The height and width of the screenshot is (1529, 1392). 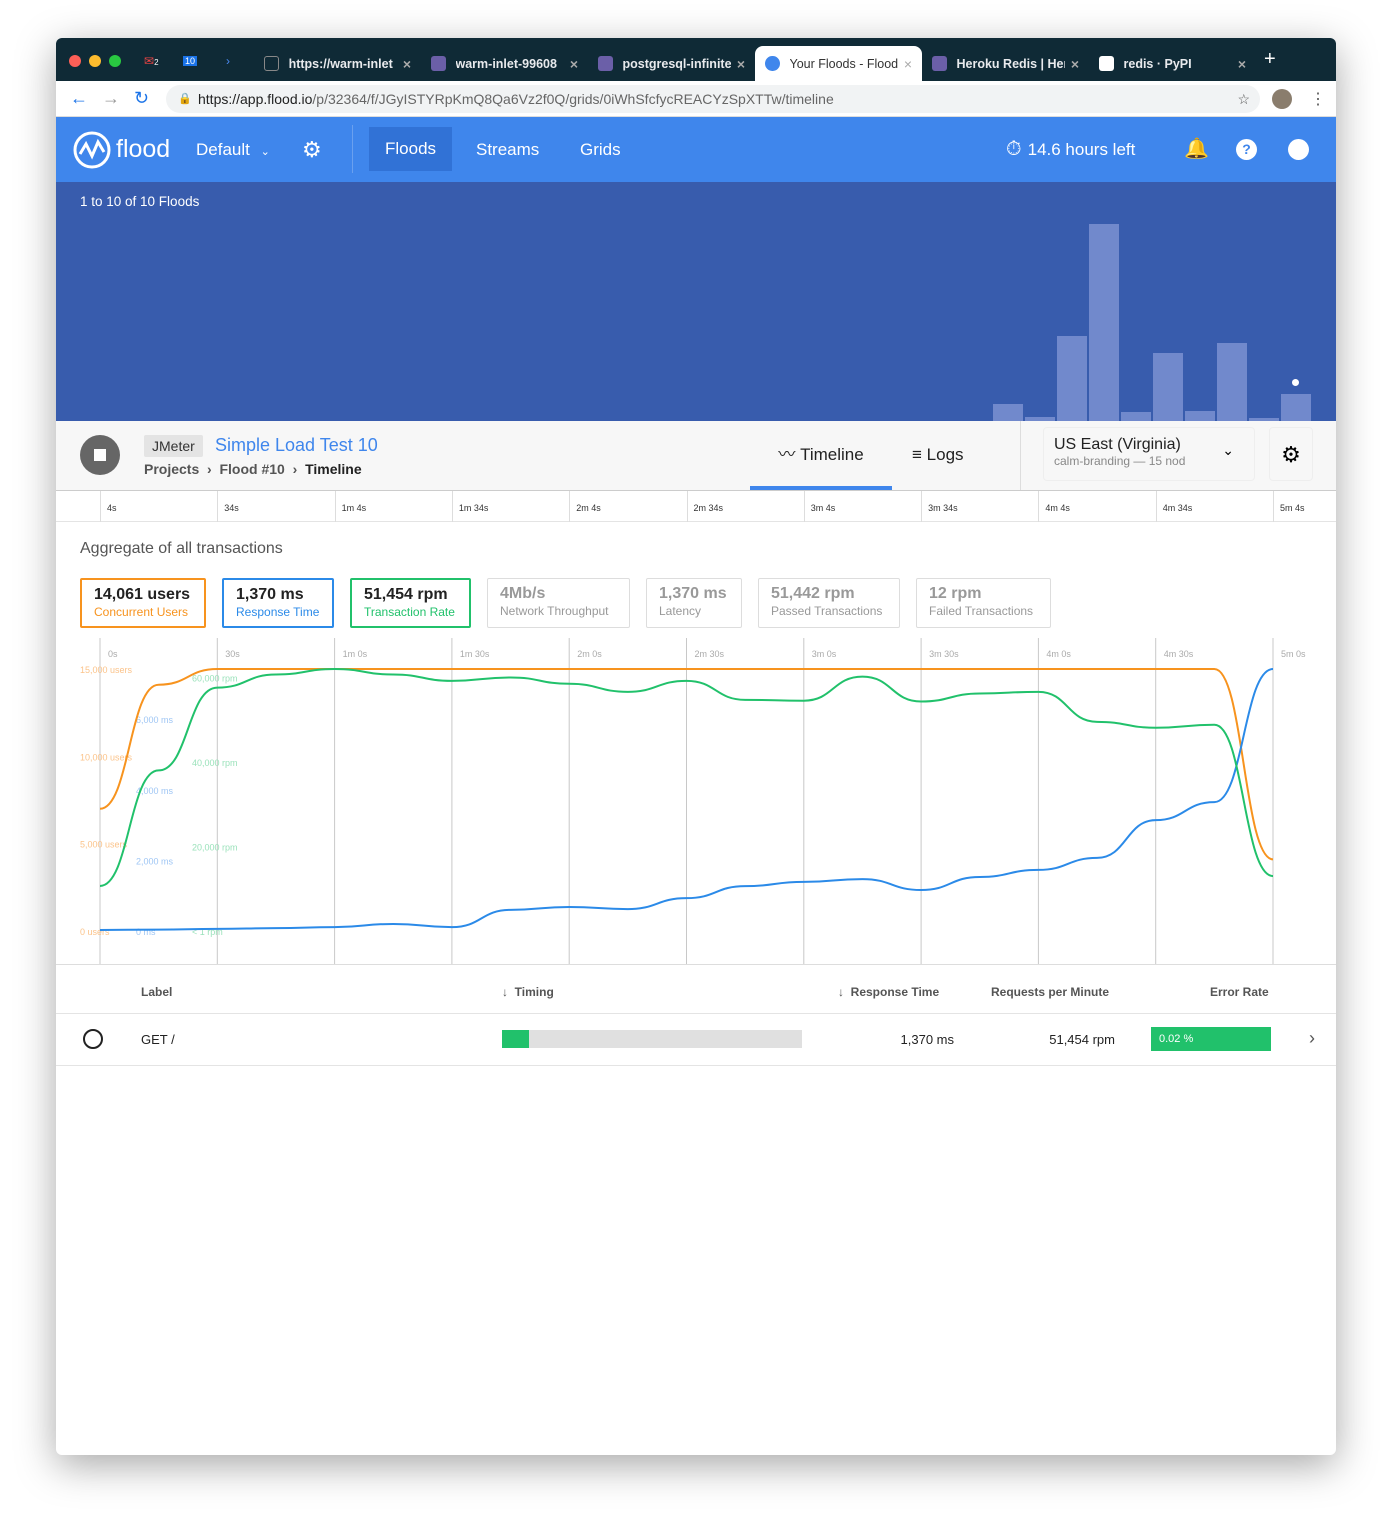 I want to click on x-tick-label: 3m 30s, so click(x=944, y=654).